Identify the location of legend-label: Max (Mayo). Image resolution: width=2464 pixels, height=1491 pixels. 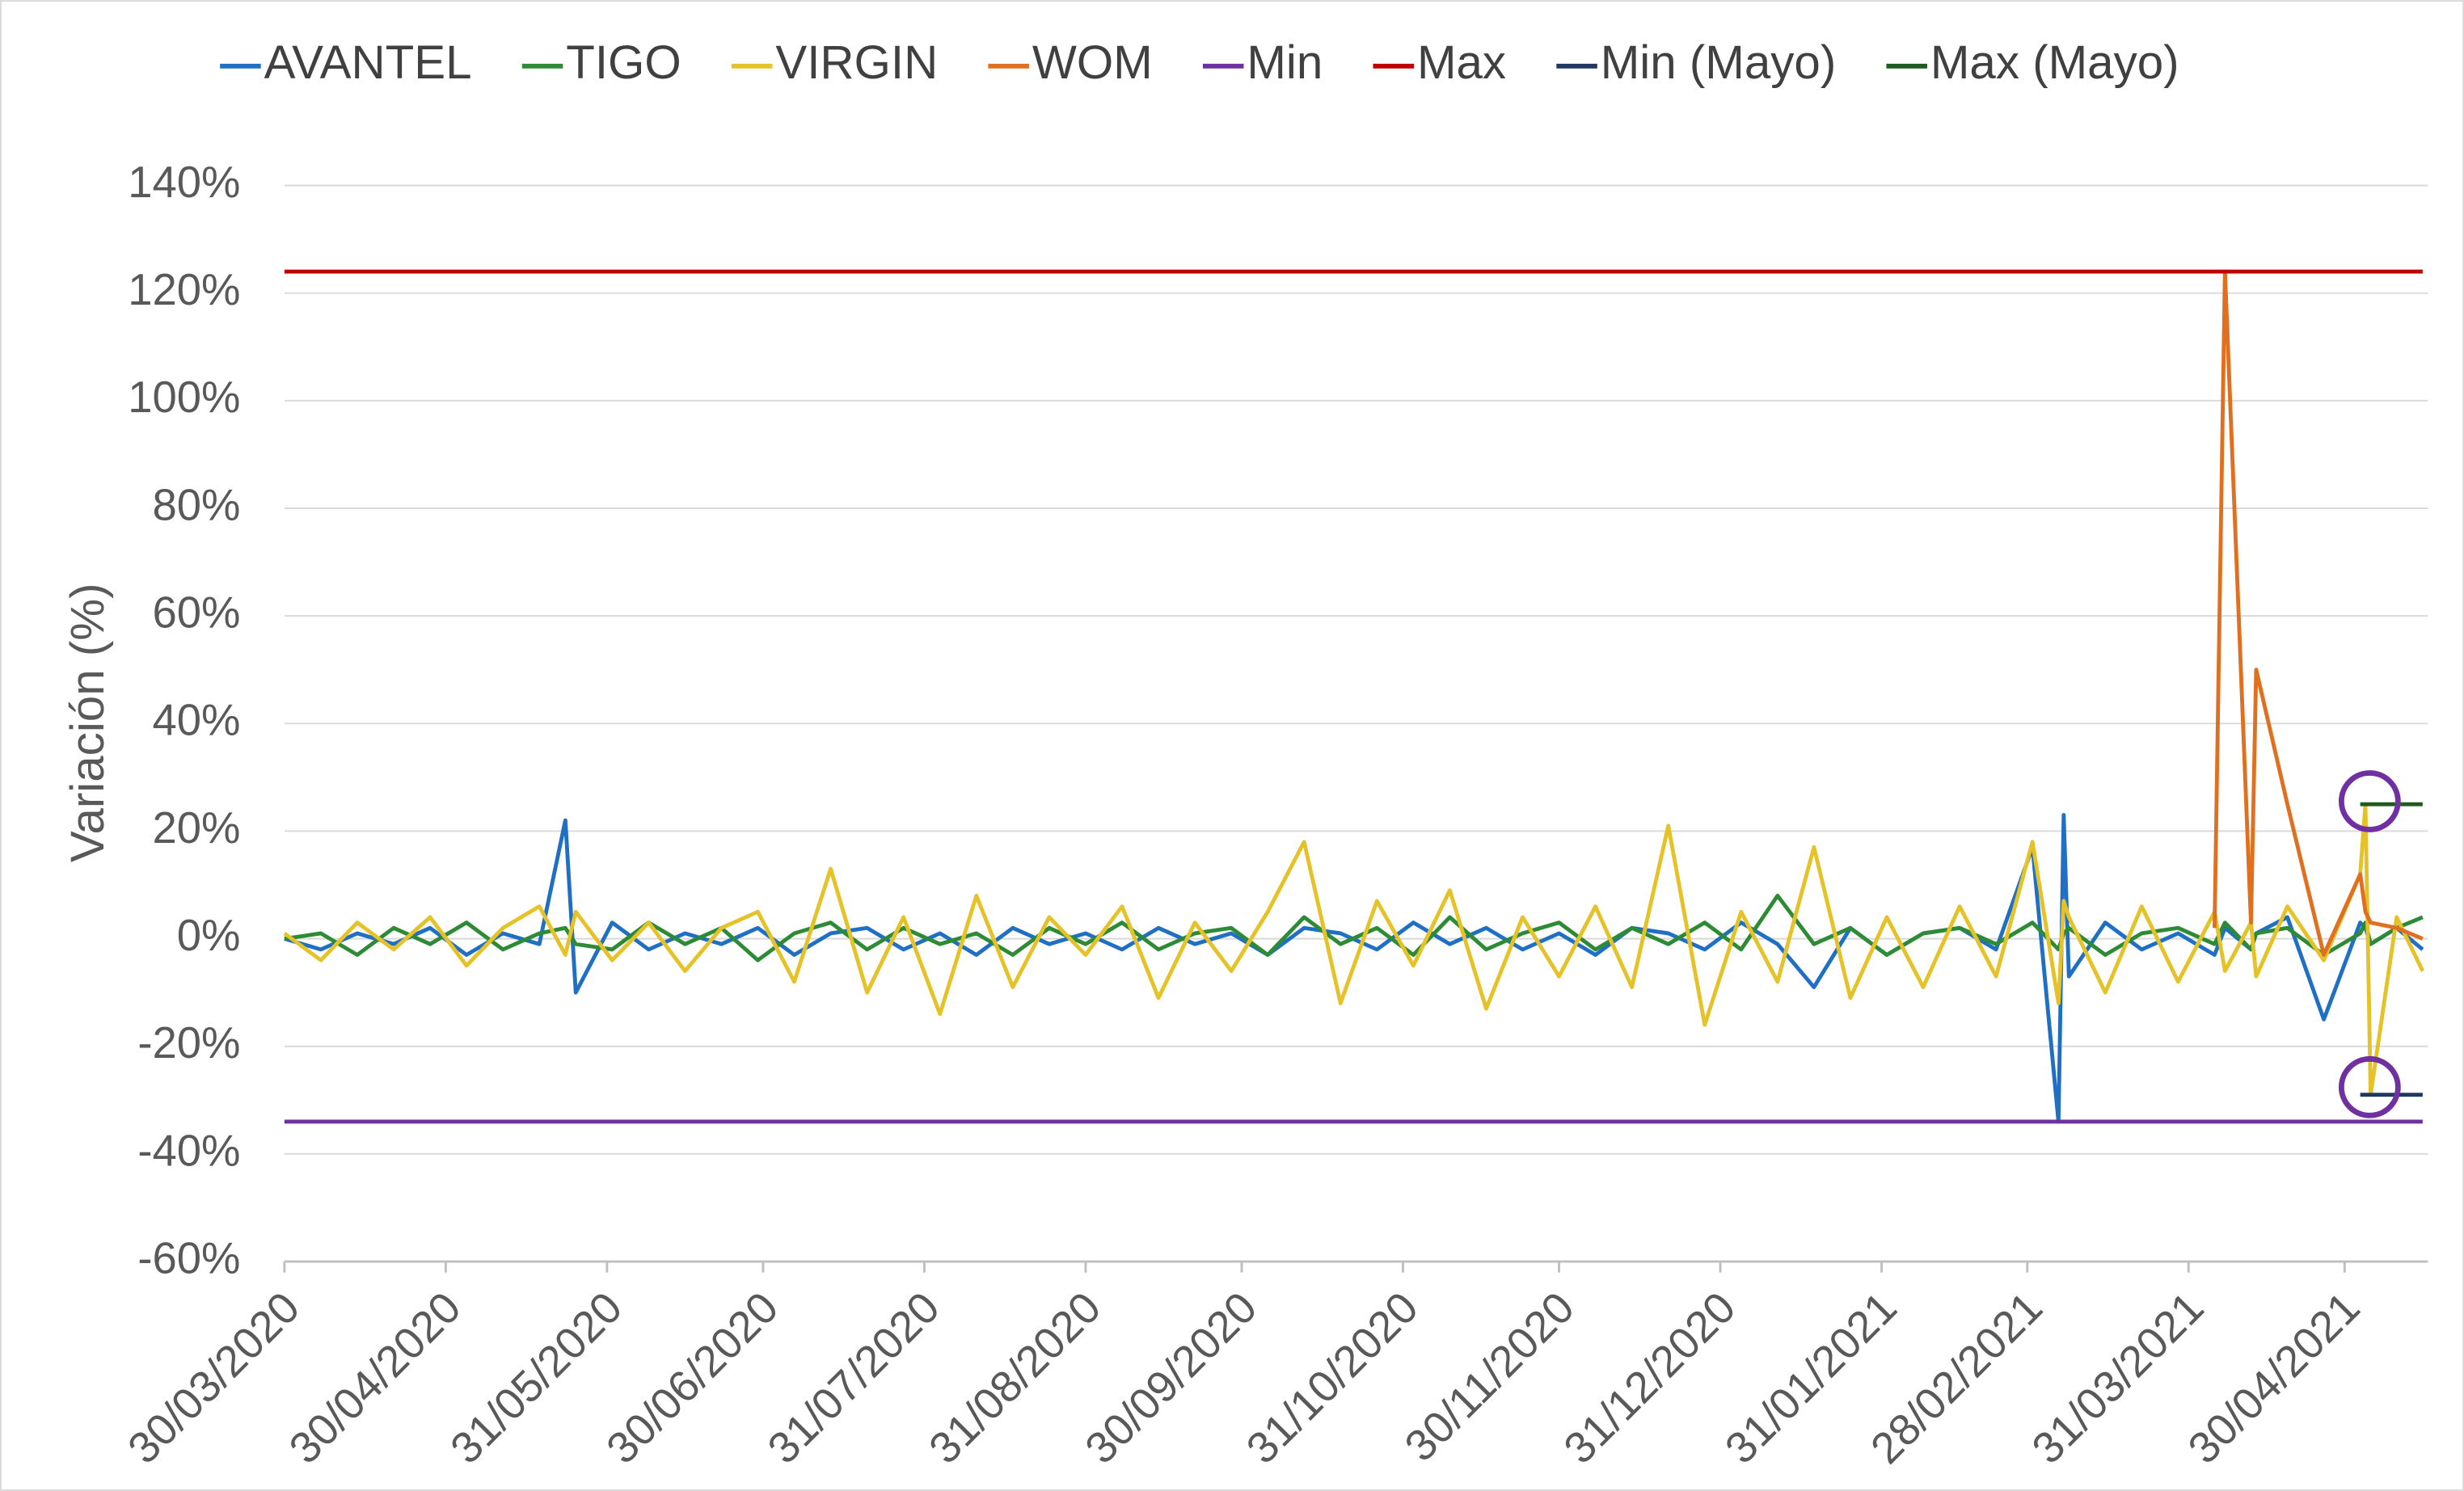
(2055, 62).